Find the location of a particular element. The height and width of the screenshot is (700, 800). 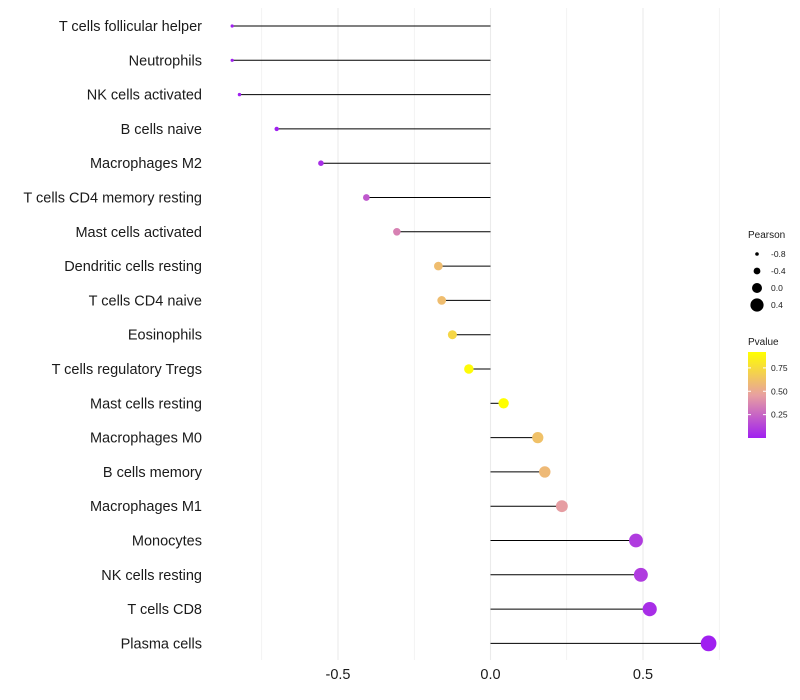

size-legend-label: -0.8 is located at coordinates (778, 254).